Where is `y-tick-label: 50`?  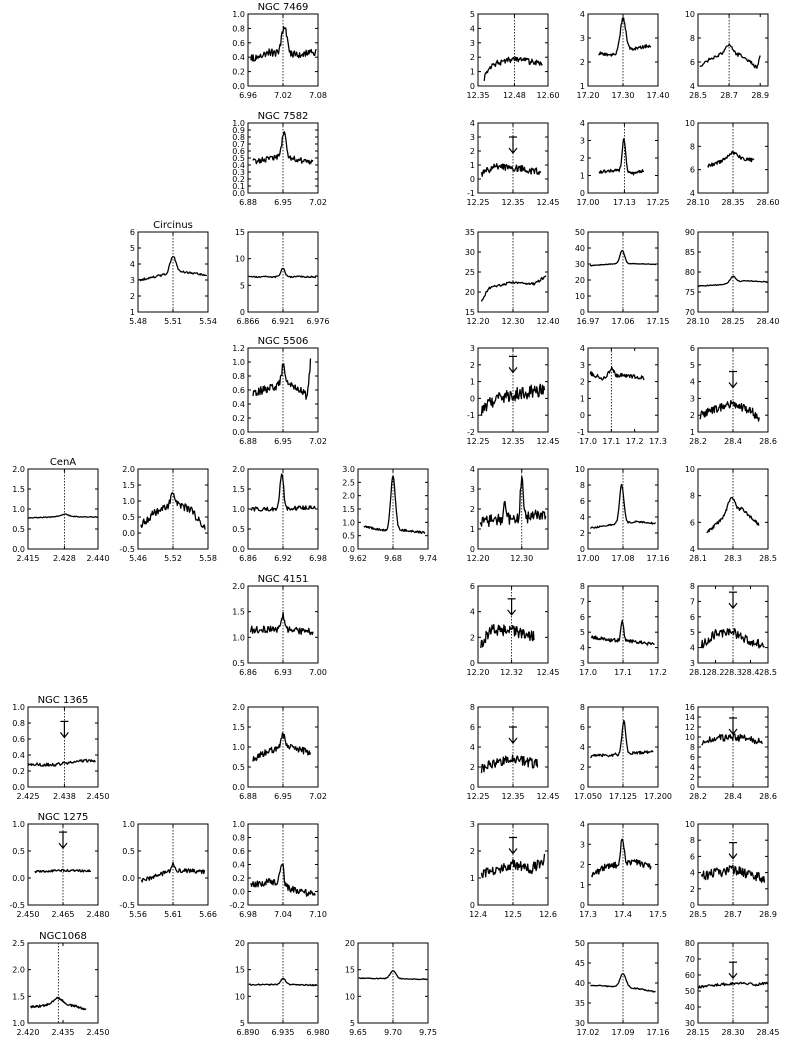 y-tick-label: 50 is located at coordinates (690, 991).